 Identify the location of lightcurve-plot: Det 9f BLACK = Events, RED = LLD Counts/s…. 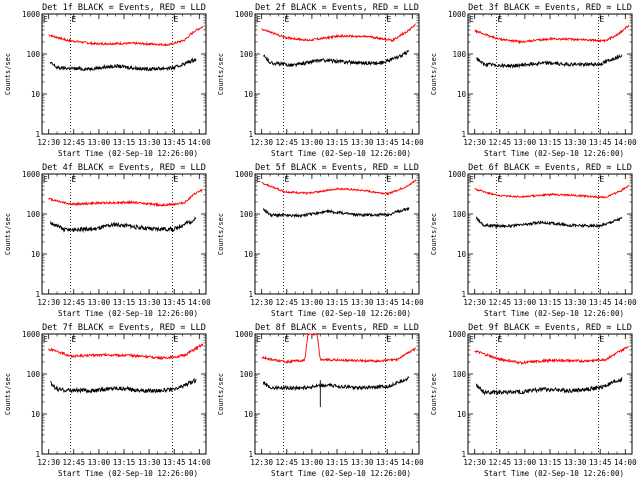
(533, 400).